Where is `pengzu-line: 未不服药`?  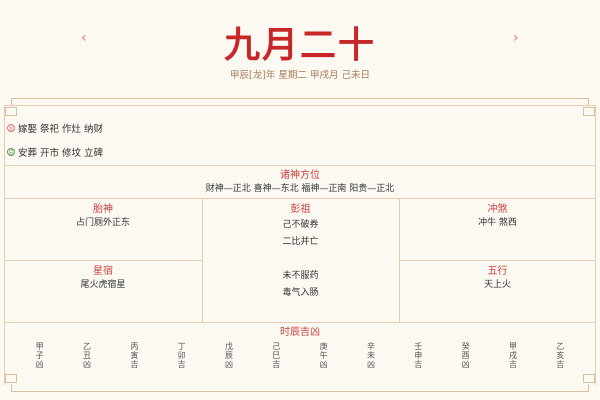
pengzu-line: 未不服药 is located at coordinates (300, 276).